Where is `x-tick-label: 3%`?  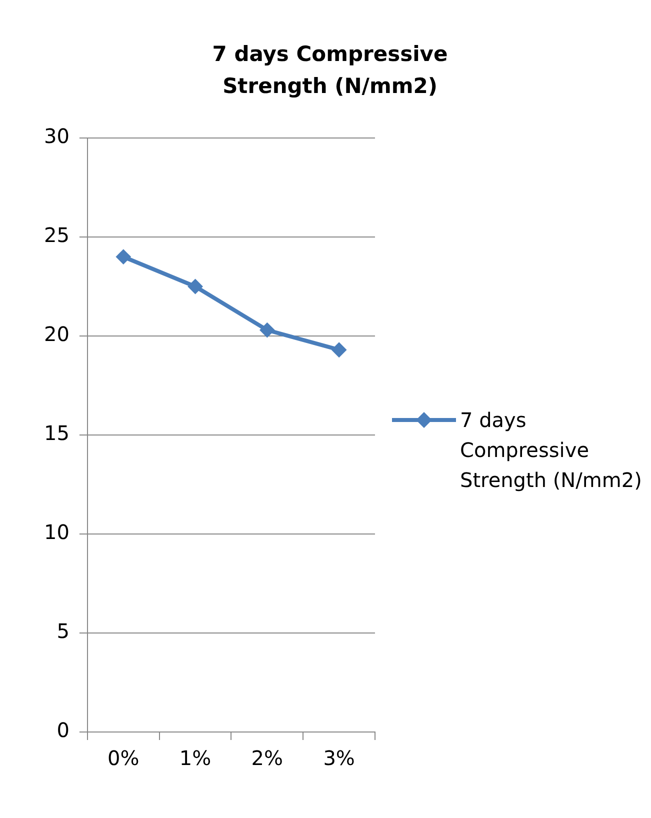
x-tick-label: 3% is located at coordinates (339, 758).